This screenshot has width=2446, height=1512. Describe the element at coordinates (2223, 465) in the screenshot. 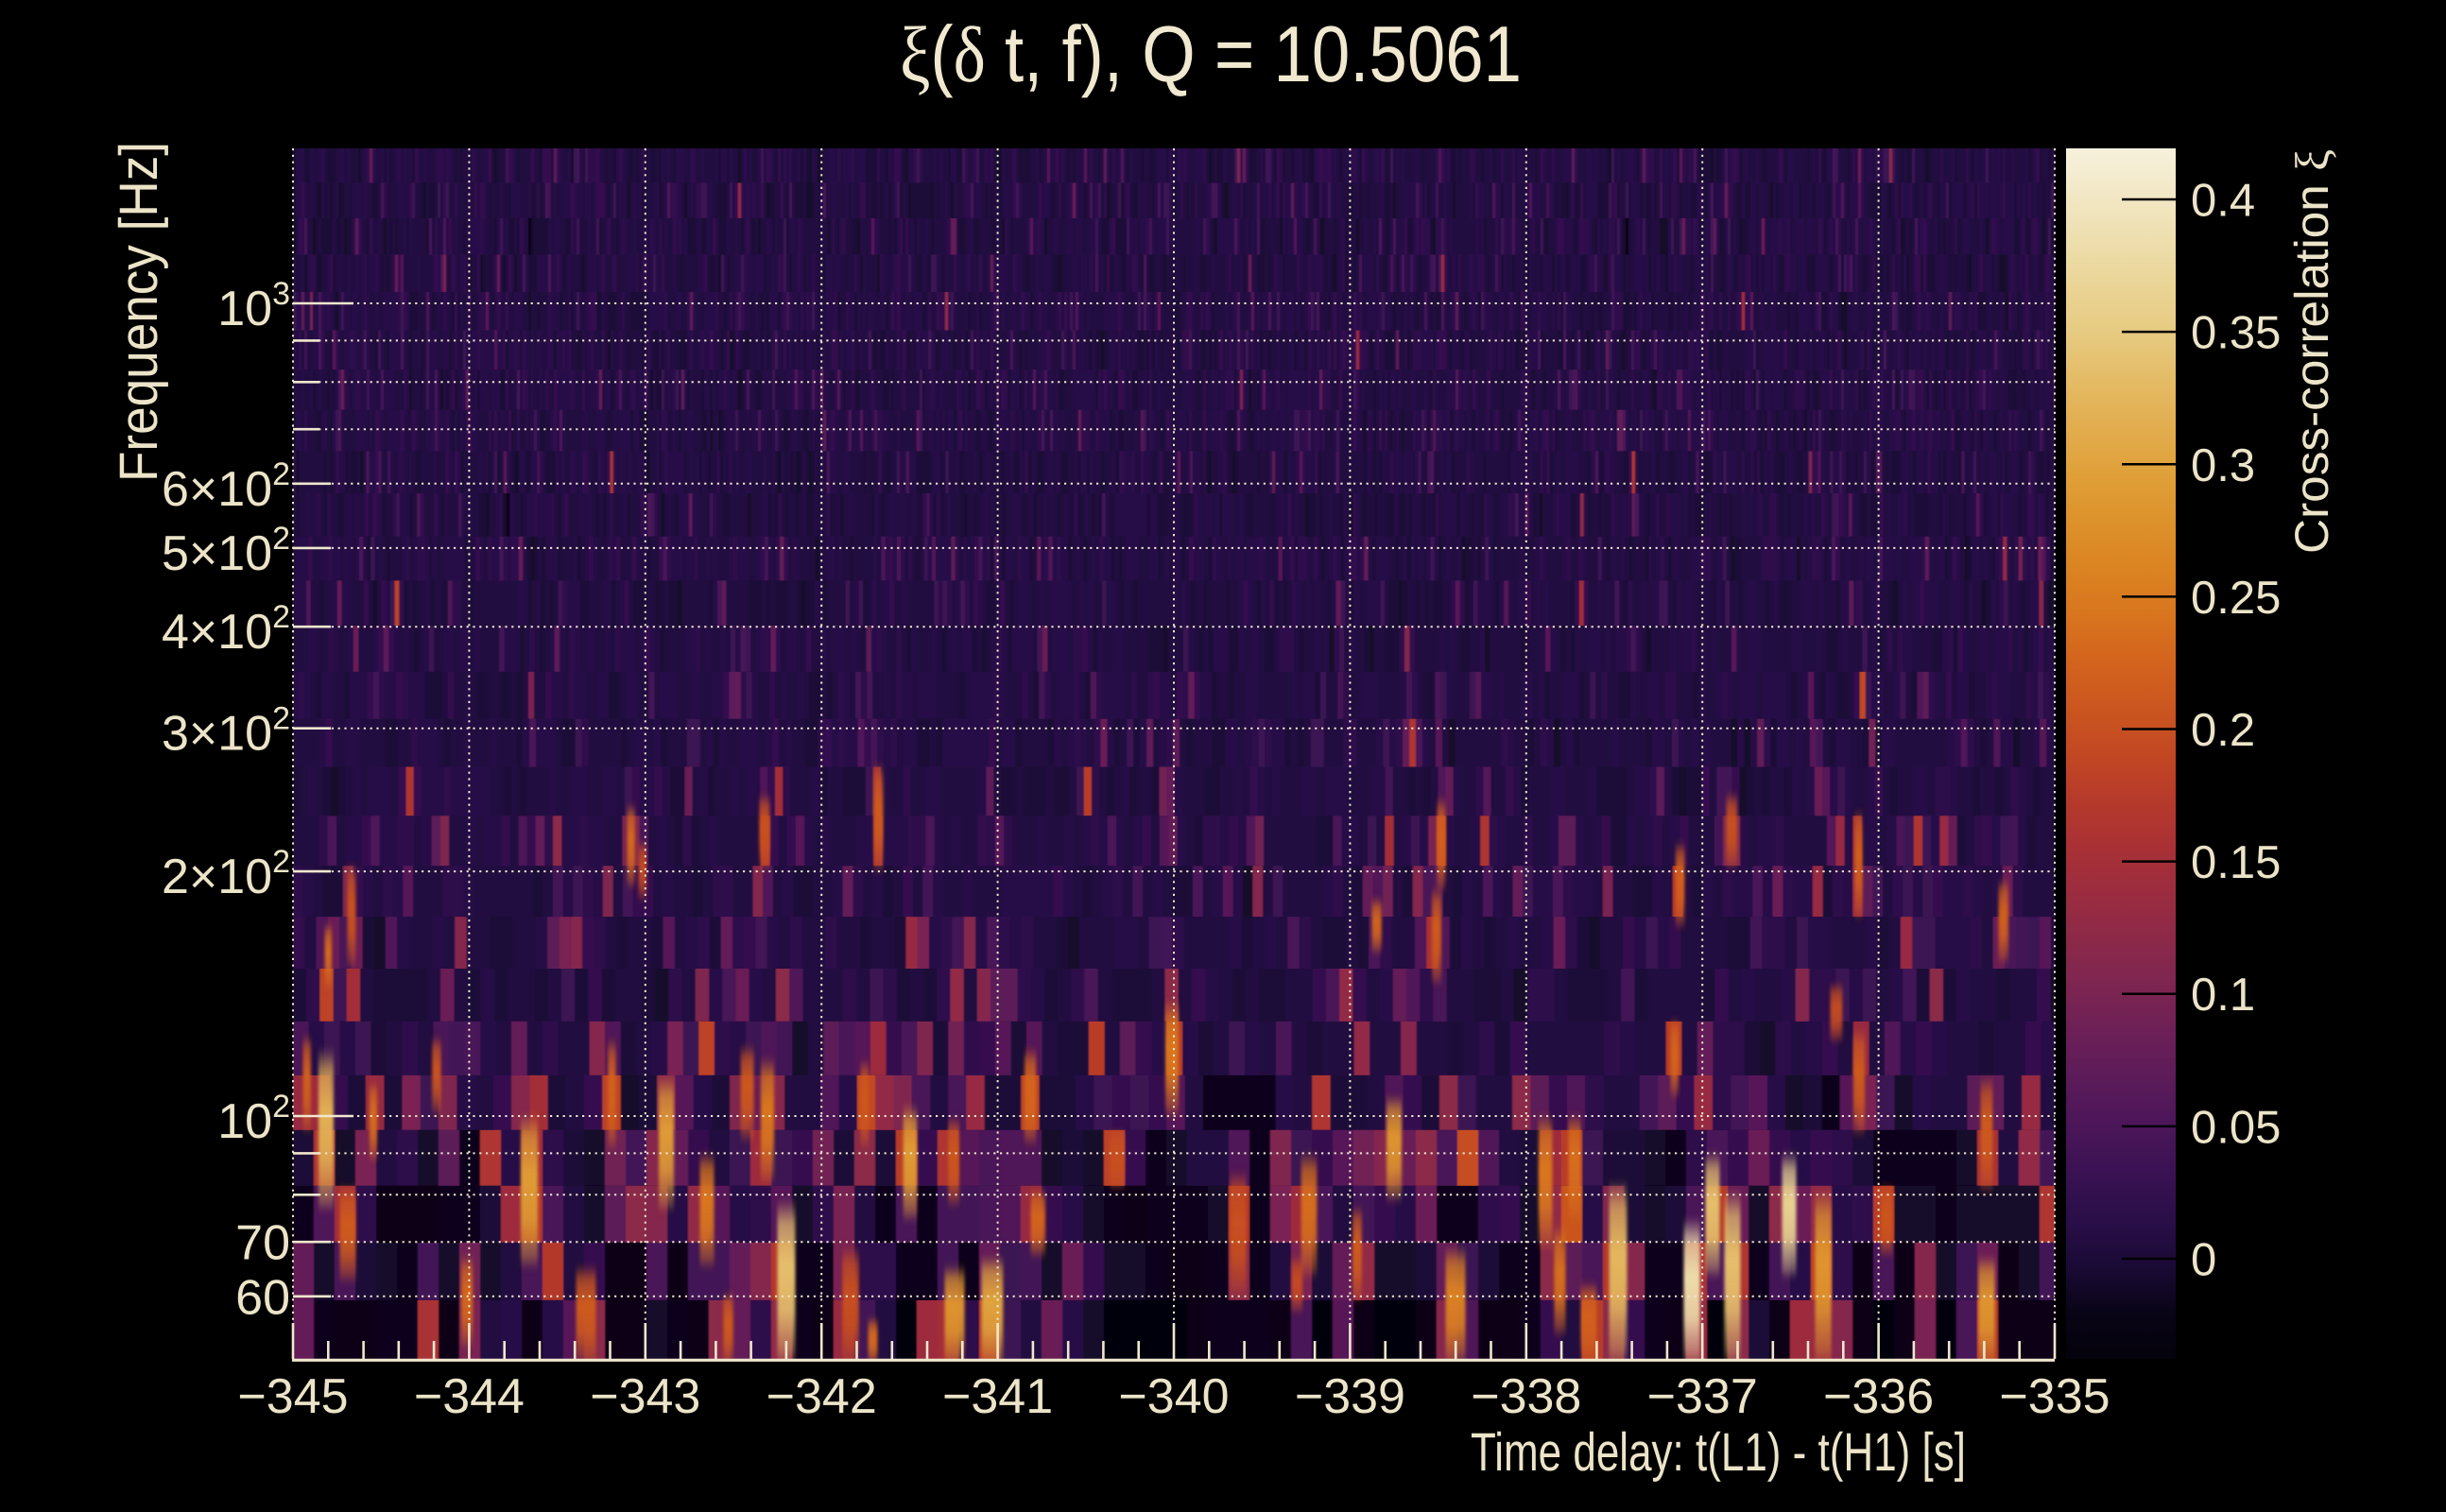

I see `svg-text: 0.3` at that location.